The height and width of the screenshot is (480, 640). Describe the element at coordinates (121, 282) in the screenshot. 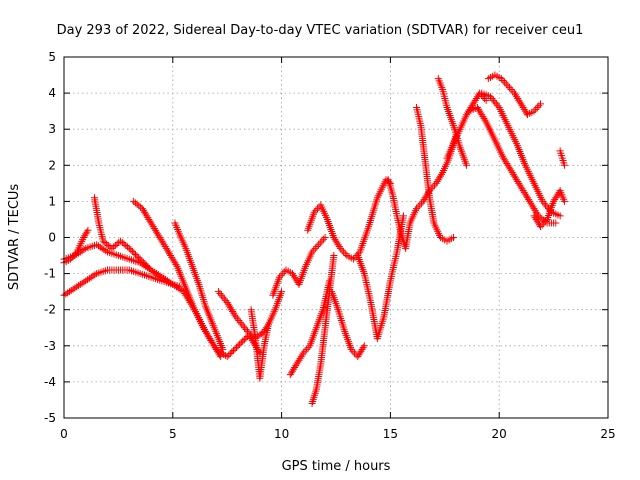

I see `series-sat-b` at that location.